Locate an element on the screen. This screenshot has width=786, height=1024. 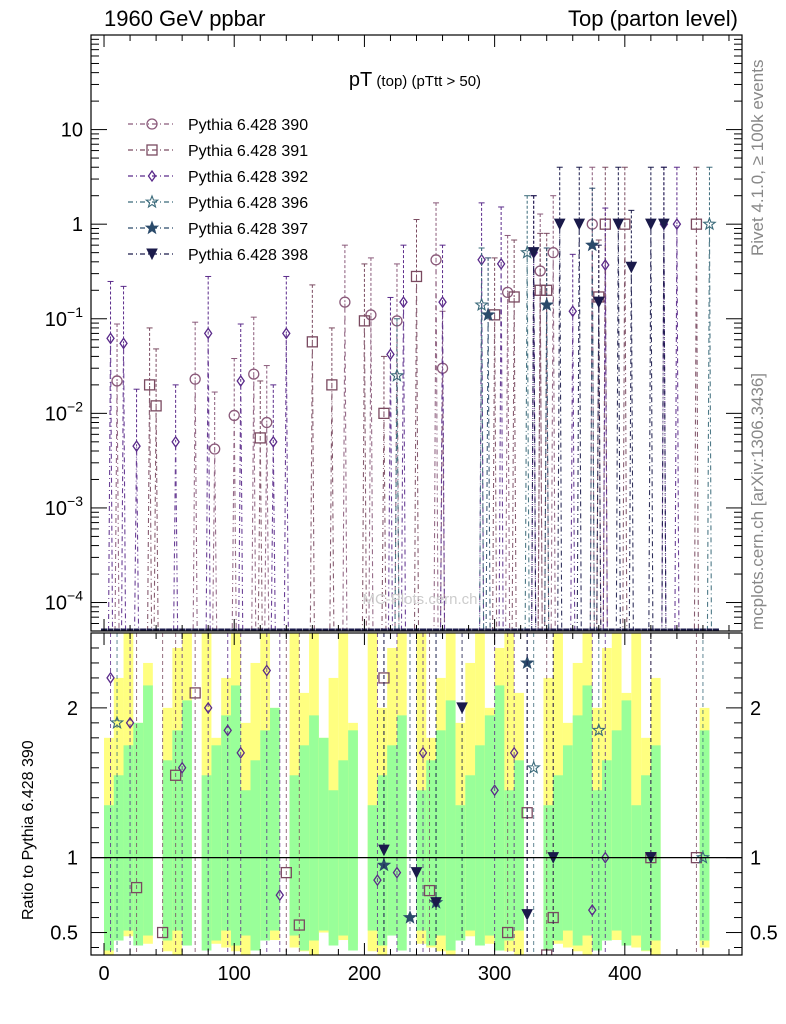
legend-label: Pythia 6.428 391 is located at coordinates (248, 151).